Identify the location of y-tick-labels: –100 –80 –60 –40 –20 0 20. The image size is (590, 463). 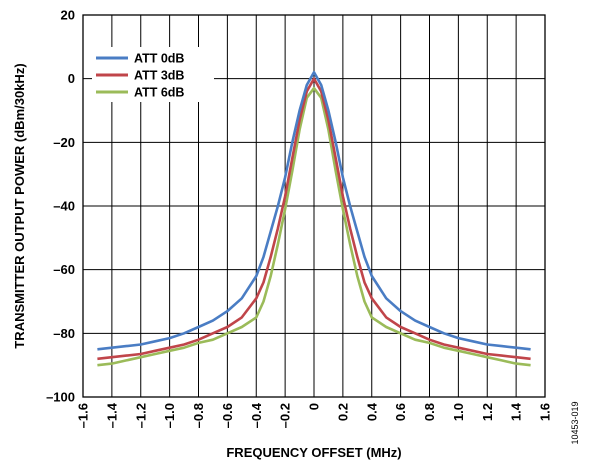
(60, 206).